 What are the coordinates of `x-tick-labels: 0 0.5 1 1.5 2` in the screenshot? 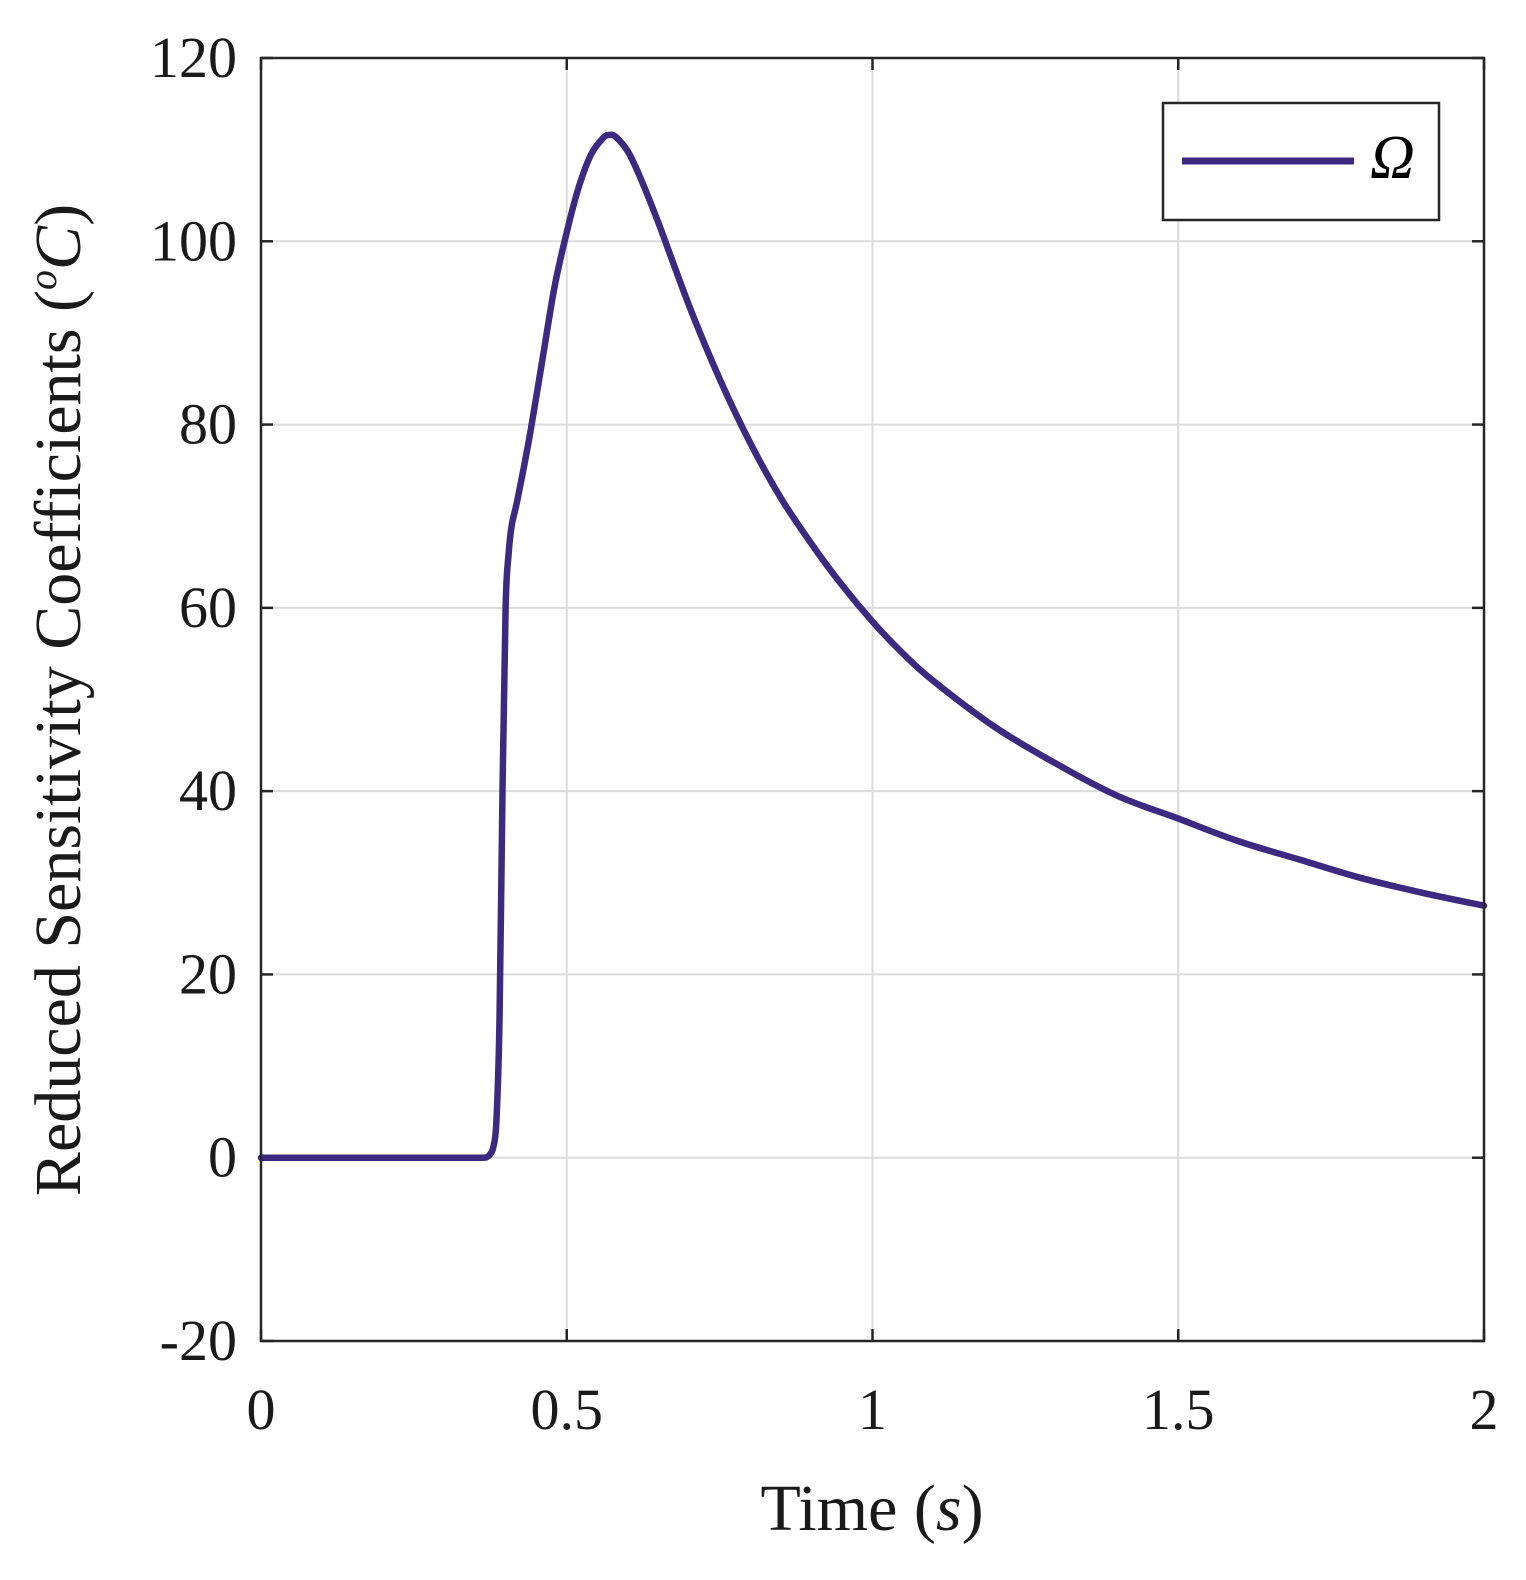 It's located at (873, 1409).